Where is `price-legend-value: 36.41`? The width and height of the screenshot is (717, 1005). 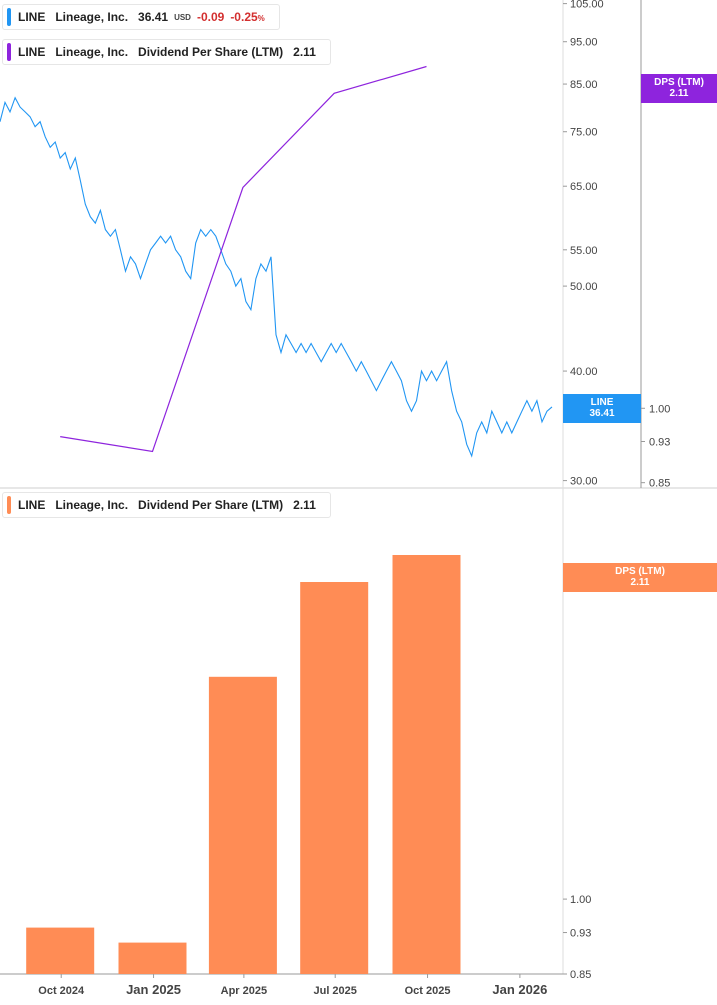
price-legend-value: 36.41 is located at coordinates (153, 17).